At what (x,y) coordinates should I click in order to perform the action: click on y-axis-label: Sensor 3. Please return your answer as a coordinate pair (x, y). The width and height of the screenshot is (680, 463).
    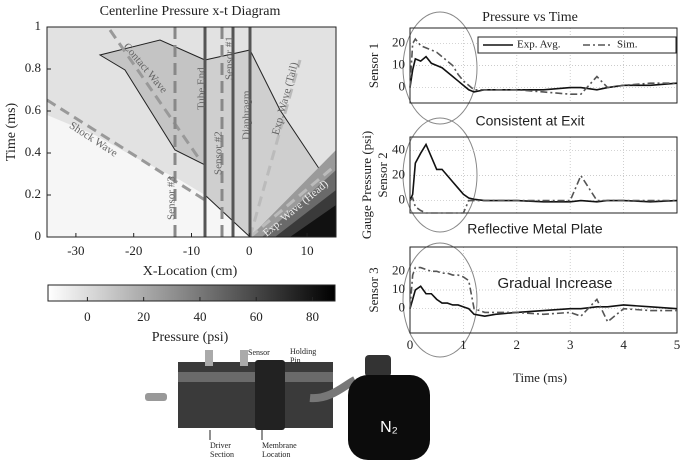
    Looking at the image, I should click on (373, 289).